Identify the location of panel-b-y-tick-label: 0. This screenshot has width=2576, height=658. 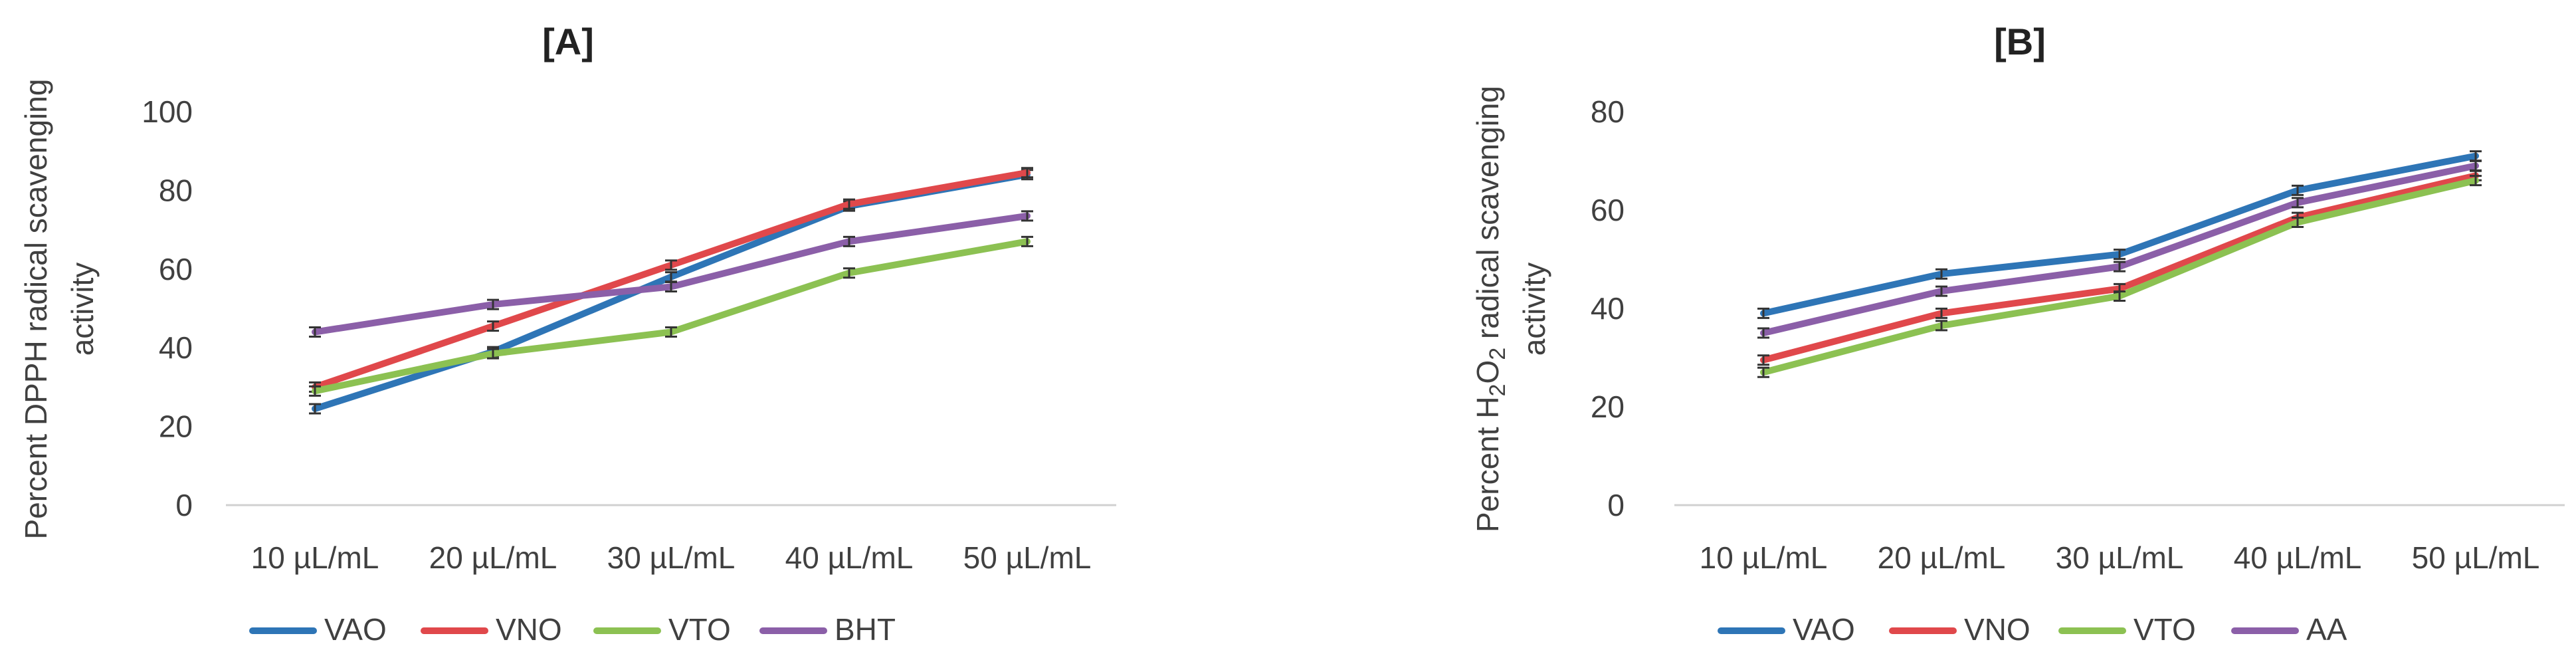
(1616, 505).